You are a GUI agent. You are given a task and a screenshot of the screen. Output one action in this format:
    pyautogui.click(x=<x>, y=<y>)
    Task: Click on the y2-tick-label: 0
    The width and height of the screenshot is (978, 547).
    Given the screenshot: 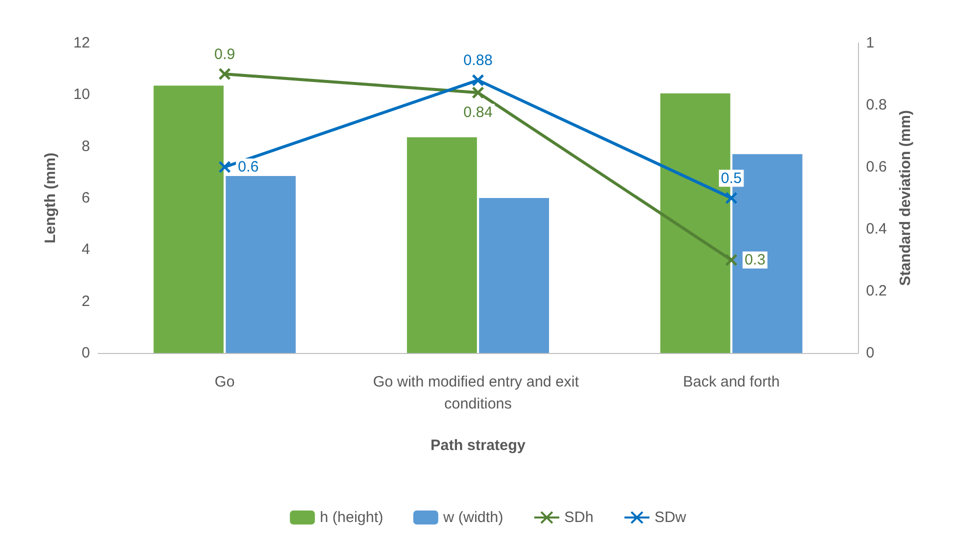 What is the action you would take?
    pyautogui.click(x=870, y=353)
    